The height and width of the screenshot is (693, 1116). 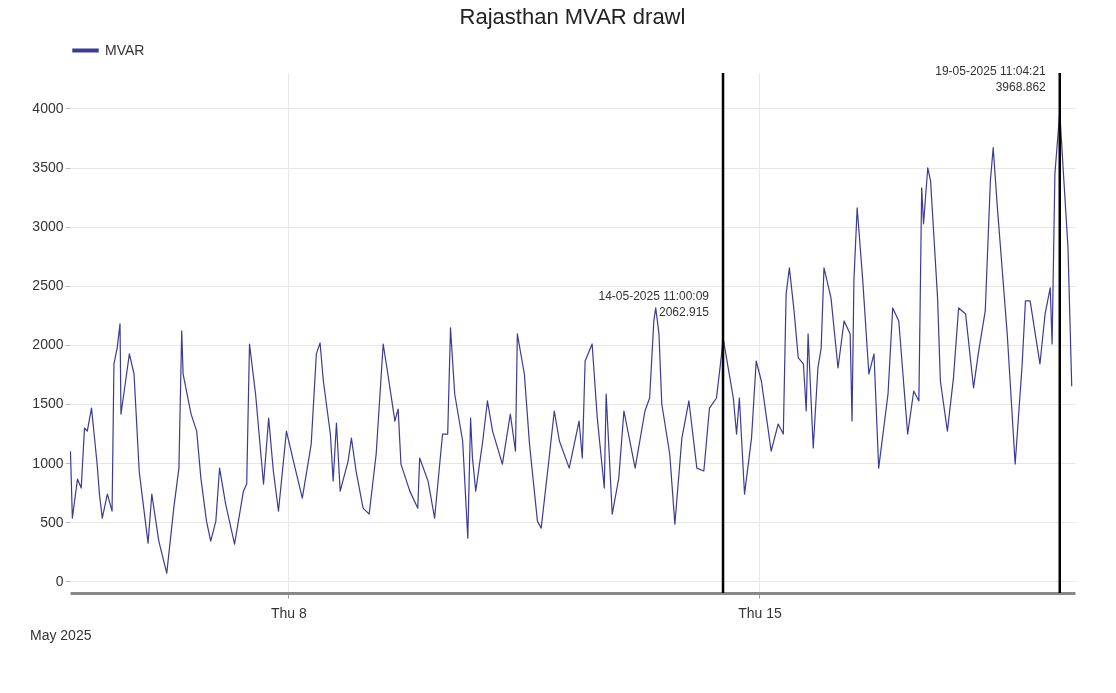 What do you see at coordinates (572, 16) in the screenshot?
I see `chart-title: Rajasthan MVAR drawl` at bounding box center [572, 16].